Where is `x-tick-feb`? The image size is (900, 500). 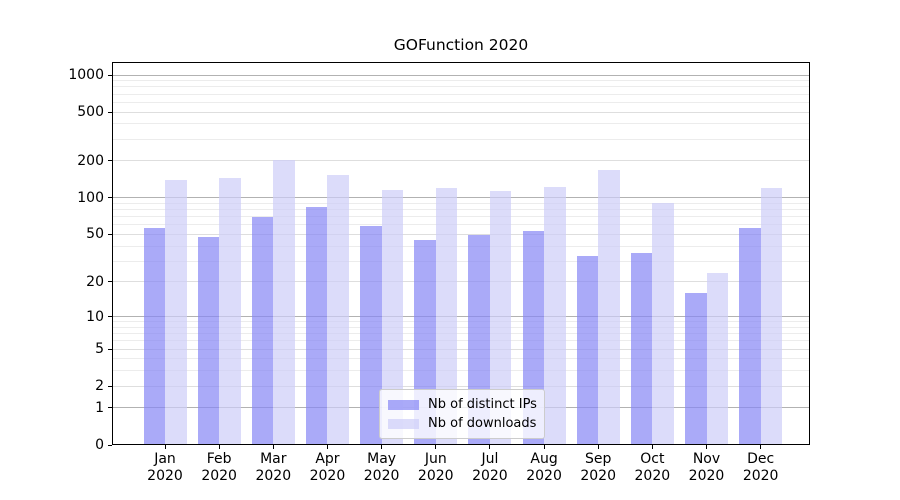
x-tick-feb is located at coordinates (219, 447).